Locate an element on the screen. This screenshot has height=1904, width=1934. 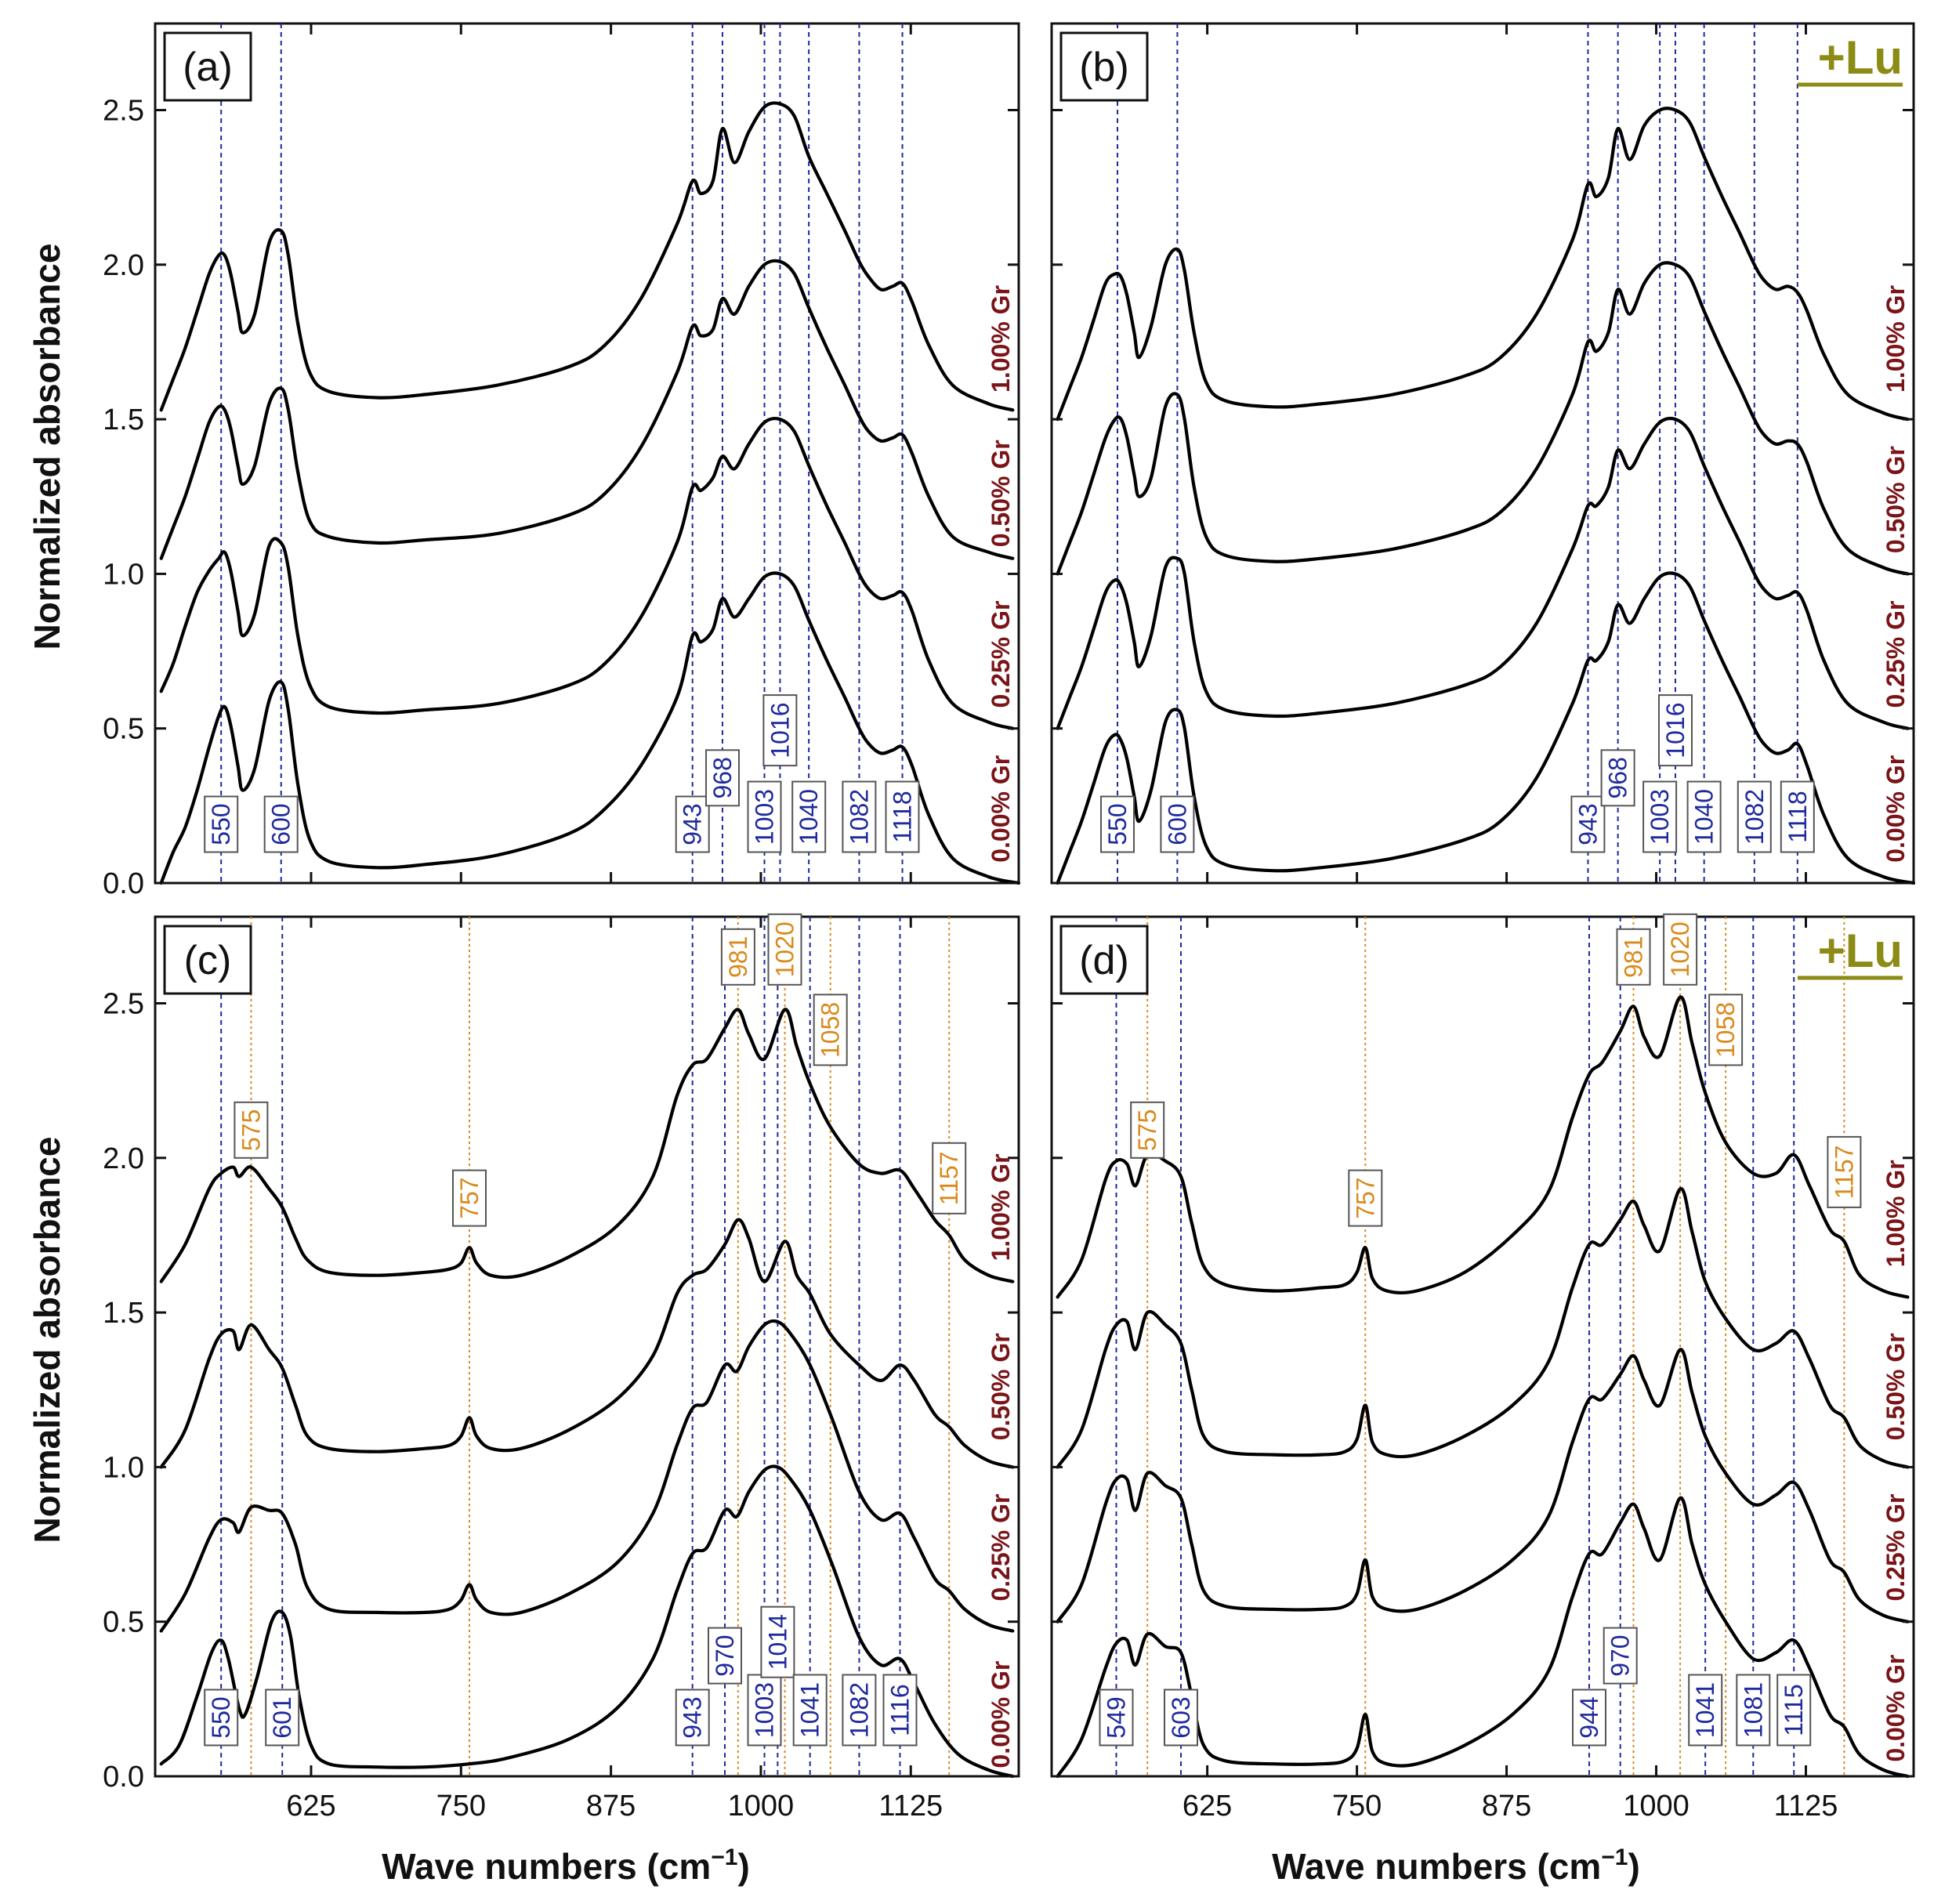
peak-label-text: 1040 is located at coordinates (809, 817).